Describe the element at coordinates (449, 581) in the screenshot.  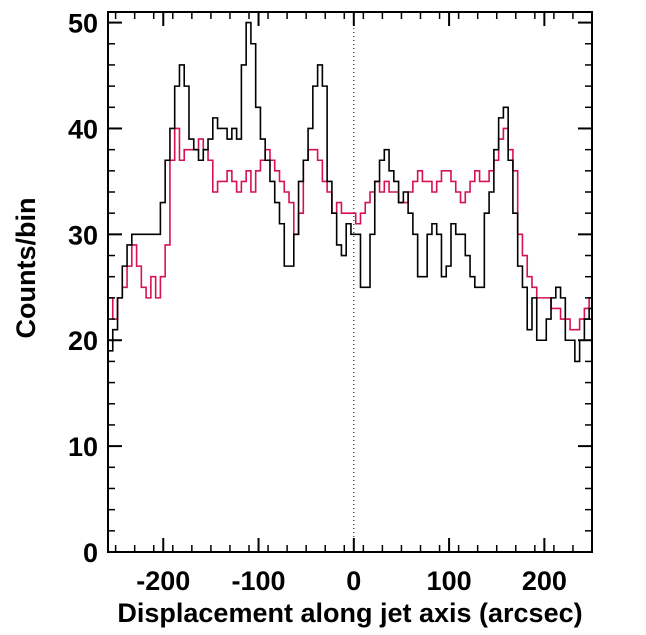
I see `x-tick-label: 100` at that location.